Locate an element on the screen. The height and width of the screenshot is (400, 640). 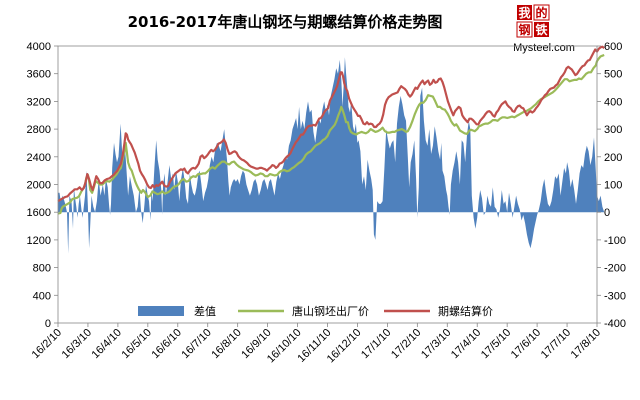
y-right-tick-label: 200 is located at coordinates (613, 158).